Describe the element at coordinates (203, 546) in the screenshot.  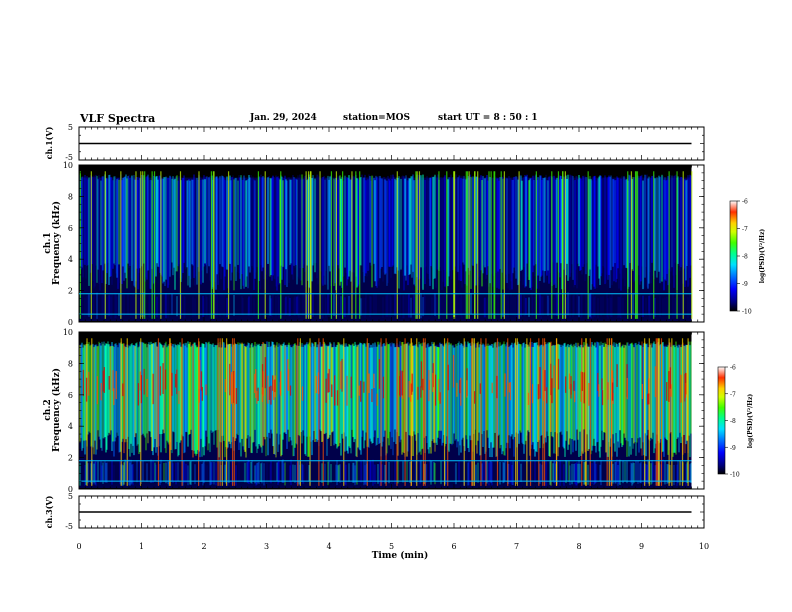
I see `time-tick-label: 2` at that location.